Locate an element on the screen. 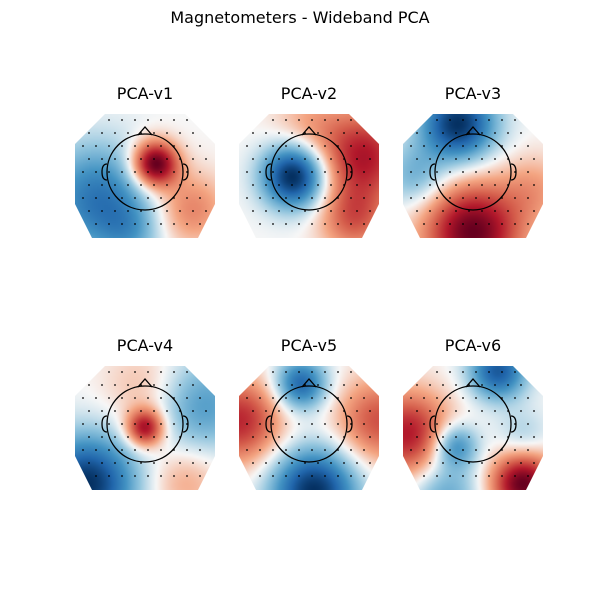 The width and height of the screenshot is (600, 600). sensor-layer is located at coordinates (472, 424).